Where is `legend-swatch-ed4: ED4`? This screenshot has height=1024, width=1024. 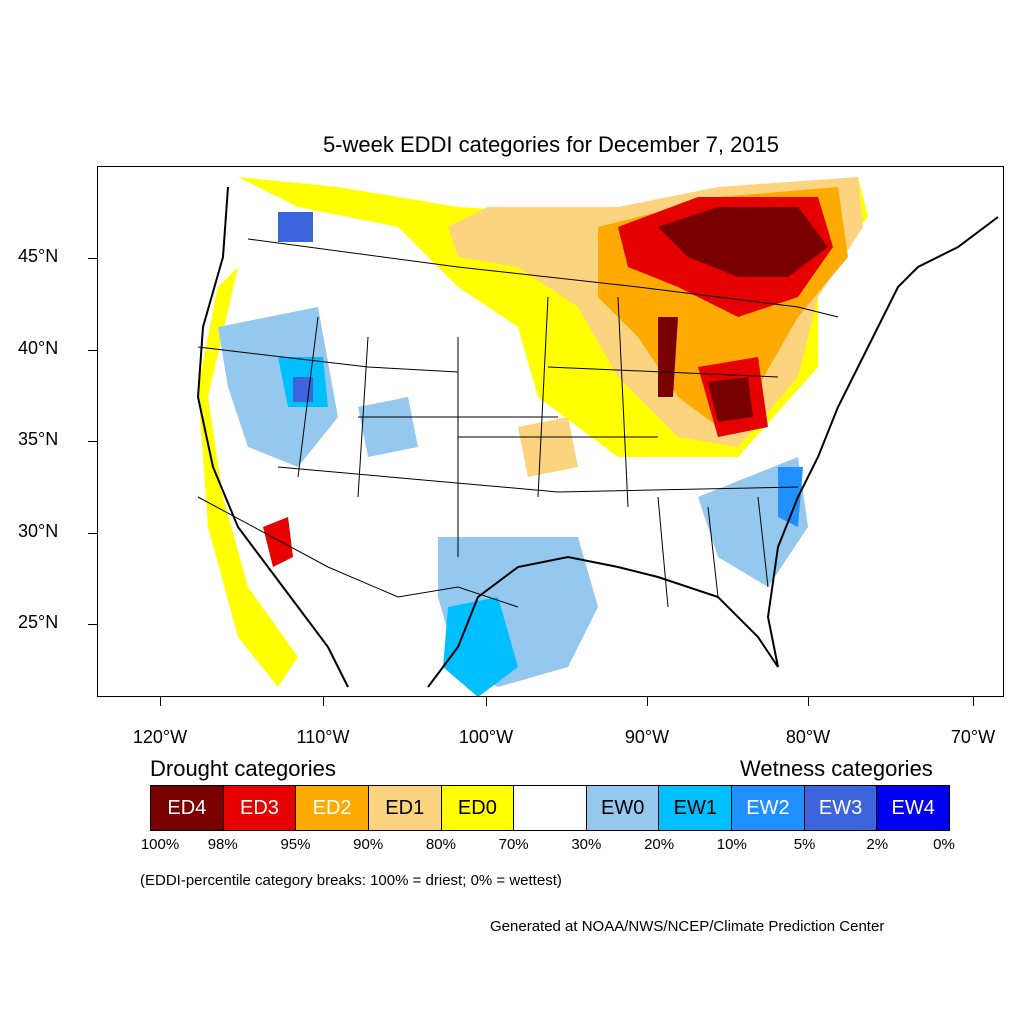
legend-swatch-ed4: ED4 is located at coordinates (187, 808).